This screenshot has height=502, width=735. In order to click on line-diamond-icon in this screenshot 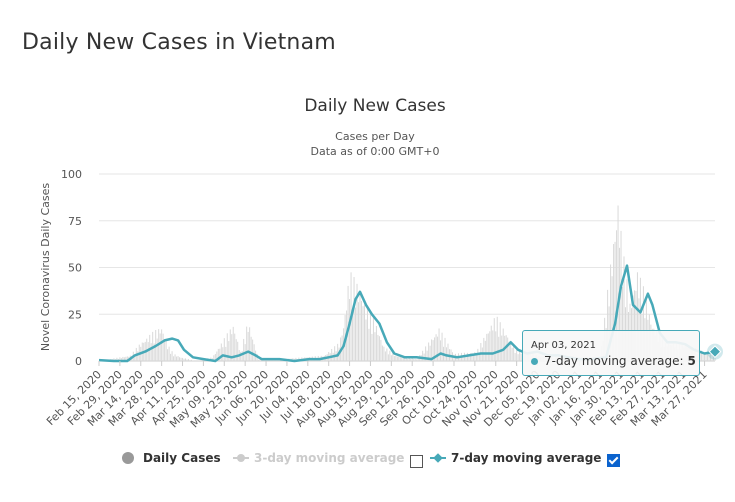, I will do `click(438, 458)`.